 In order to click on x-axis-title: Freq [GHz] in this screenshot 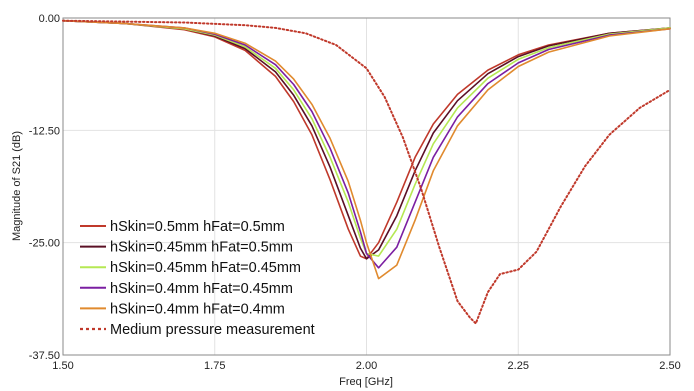, I will do `click(366, 382)`.